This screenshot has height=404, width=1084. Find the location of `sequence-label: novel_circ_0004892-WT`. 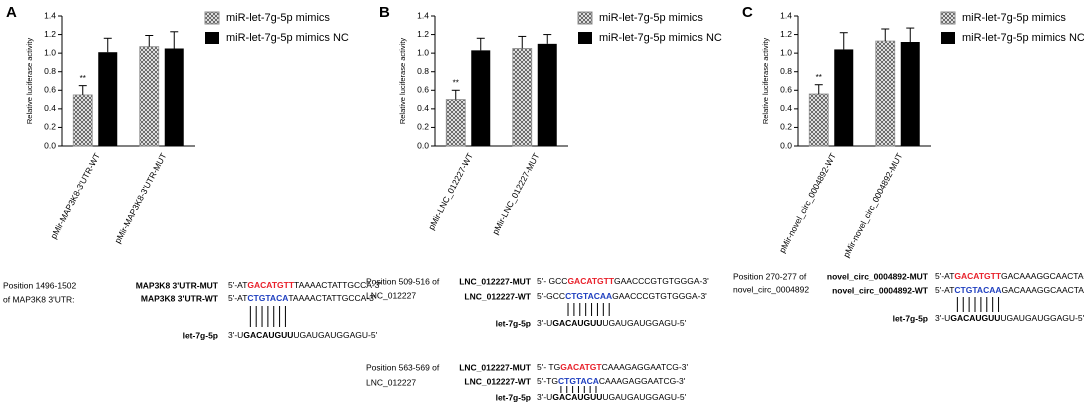

sequence-label: novel_circ_0004892-WT is located at coordinates (880, 290).